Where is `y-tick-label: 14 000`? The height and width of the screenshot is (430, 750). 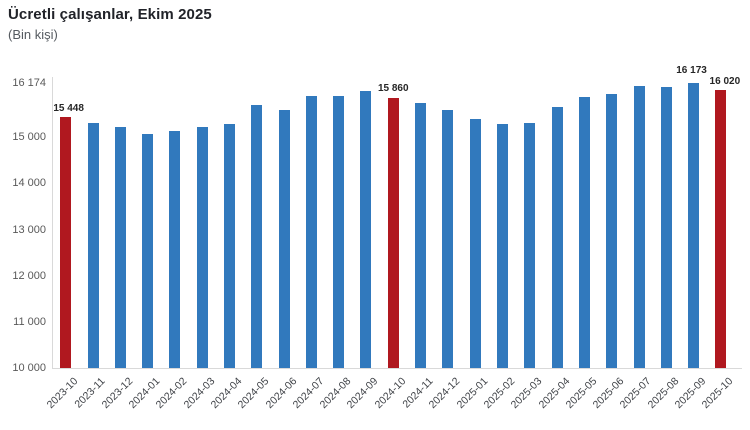
y-tick-label: 14 000 is located at coordinates (29, 183).